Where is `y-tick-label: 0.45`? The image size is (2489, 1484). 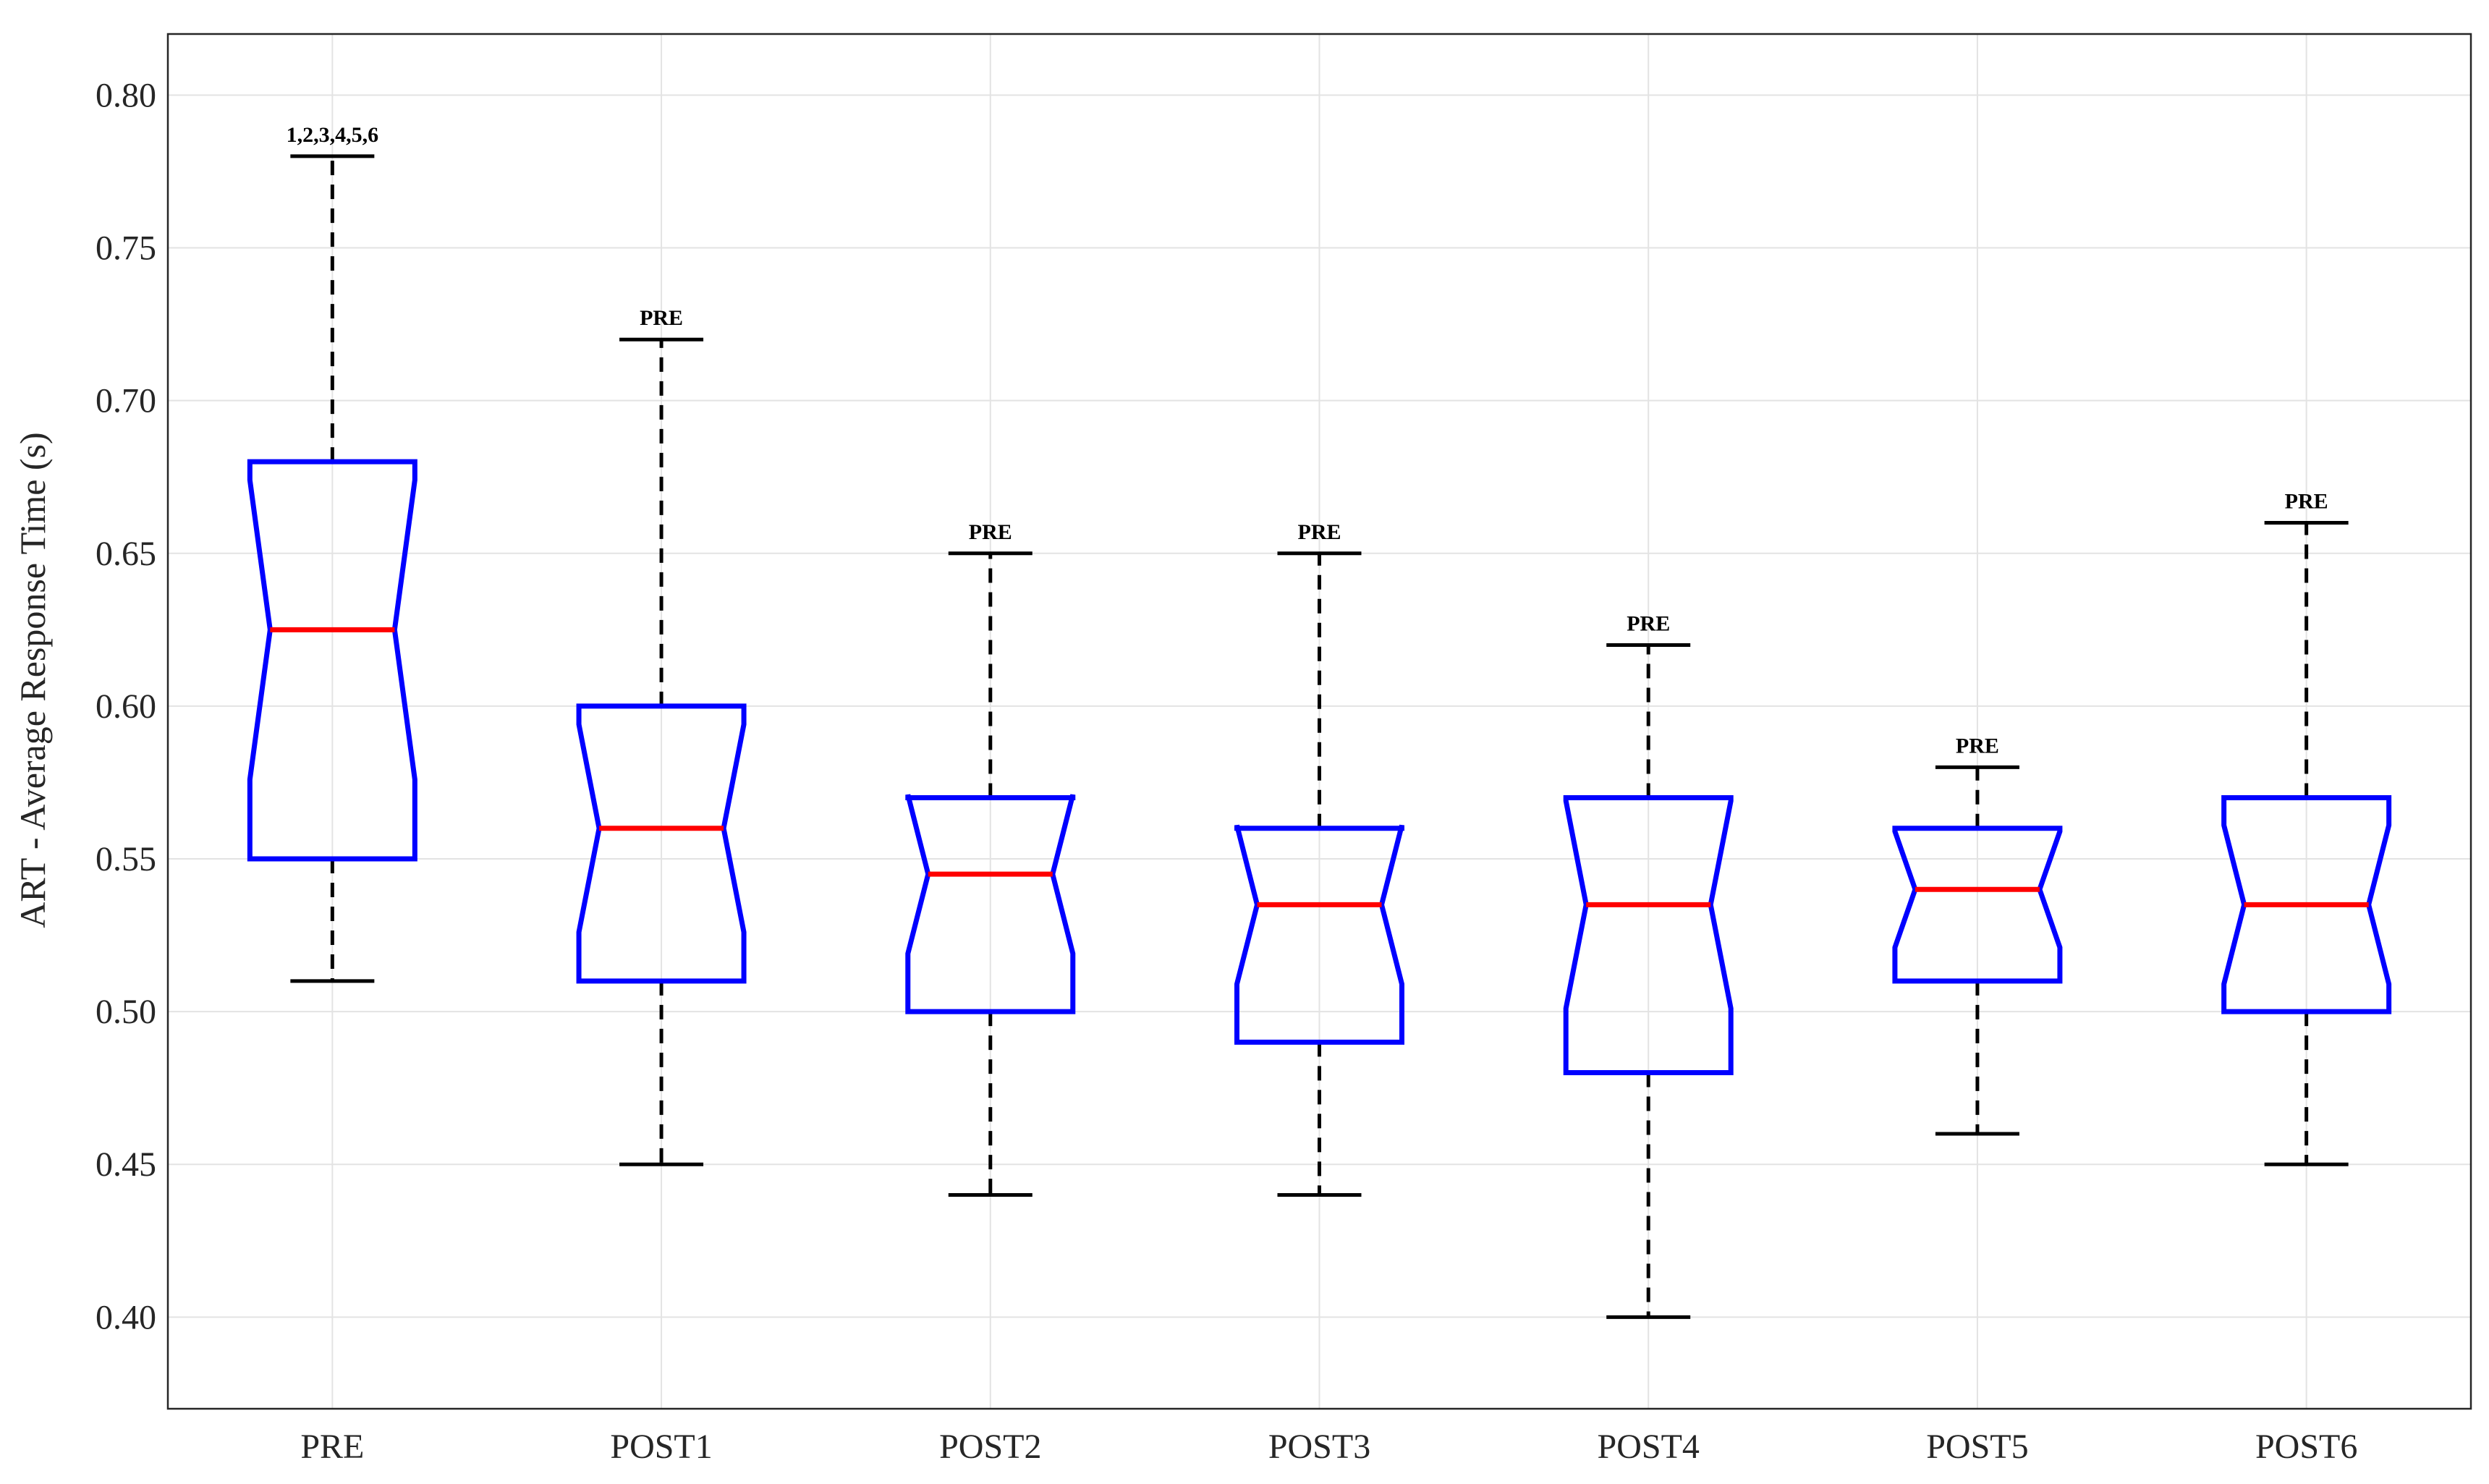 y-tick-label: 0.45 is located at coordinates (126, 1164).